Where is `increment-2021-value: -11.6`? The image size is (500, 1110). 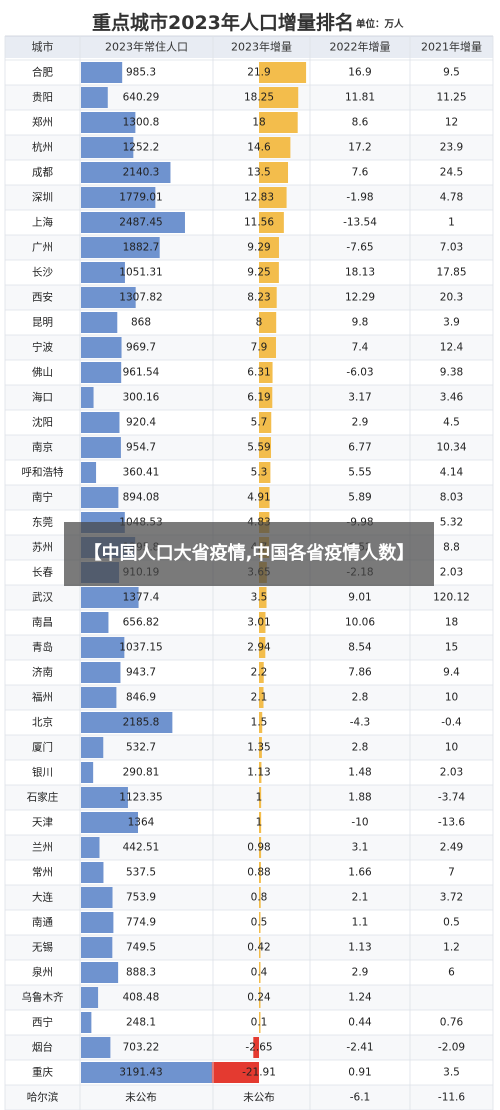
increment-2021-value: -11.6 is located at coordinates (451, 1098).